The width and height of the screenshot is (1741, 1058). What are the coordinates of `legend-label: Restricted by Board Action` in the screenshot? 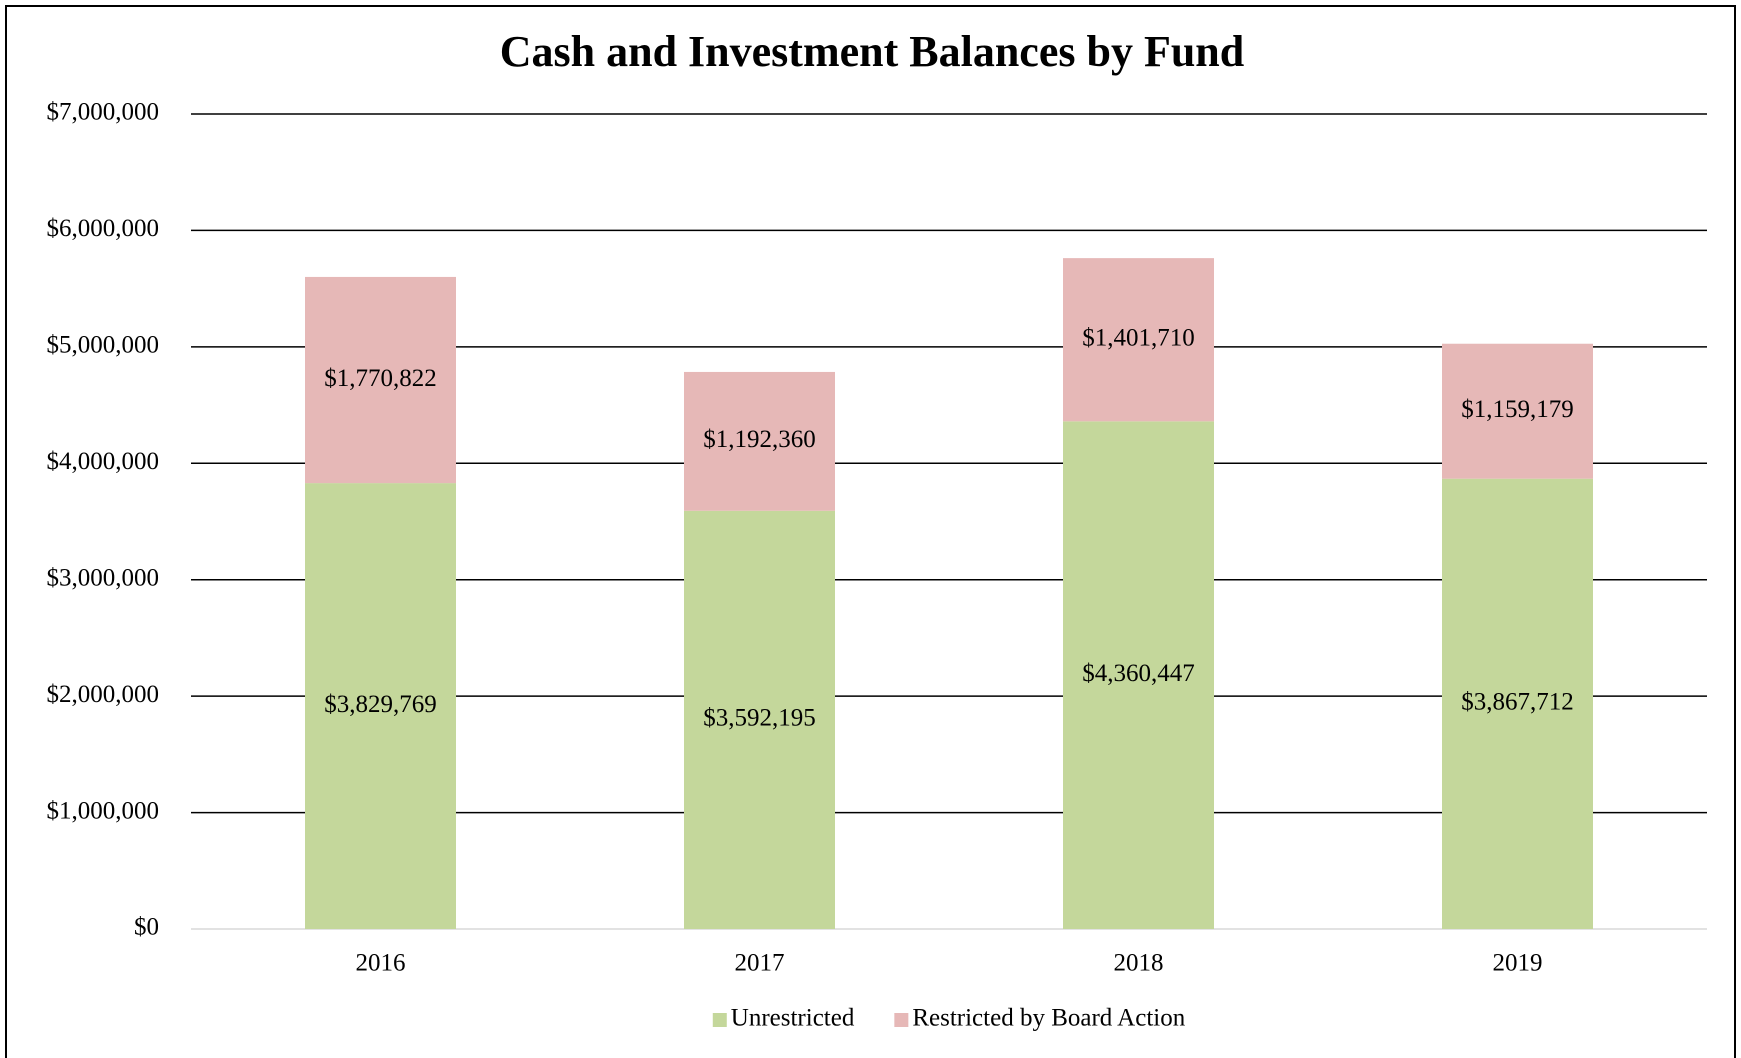 It's located at (1048, 1018).